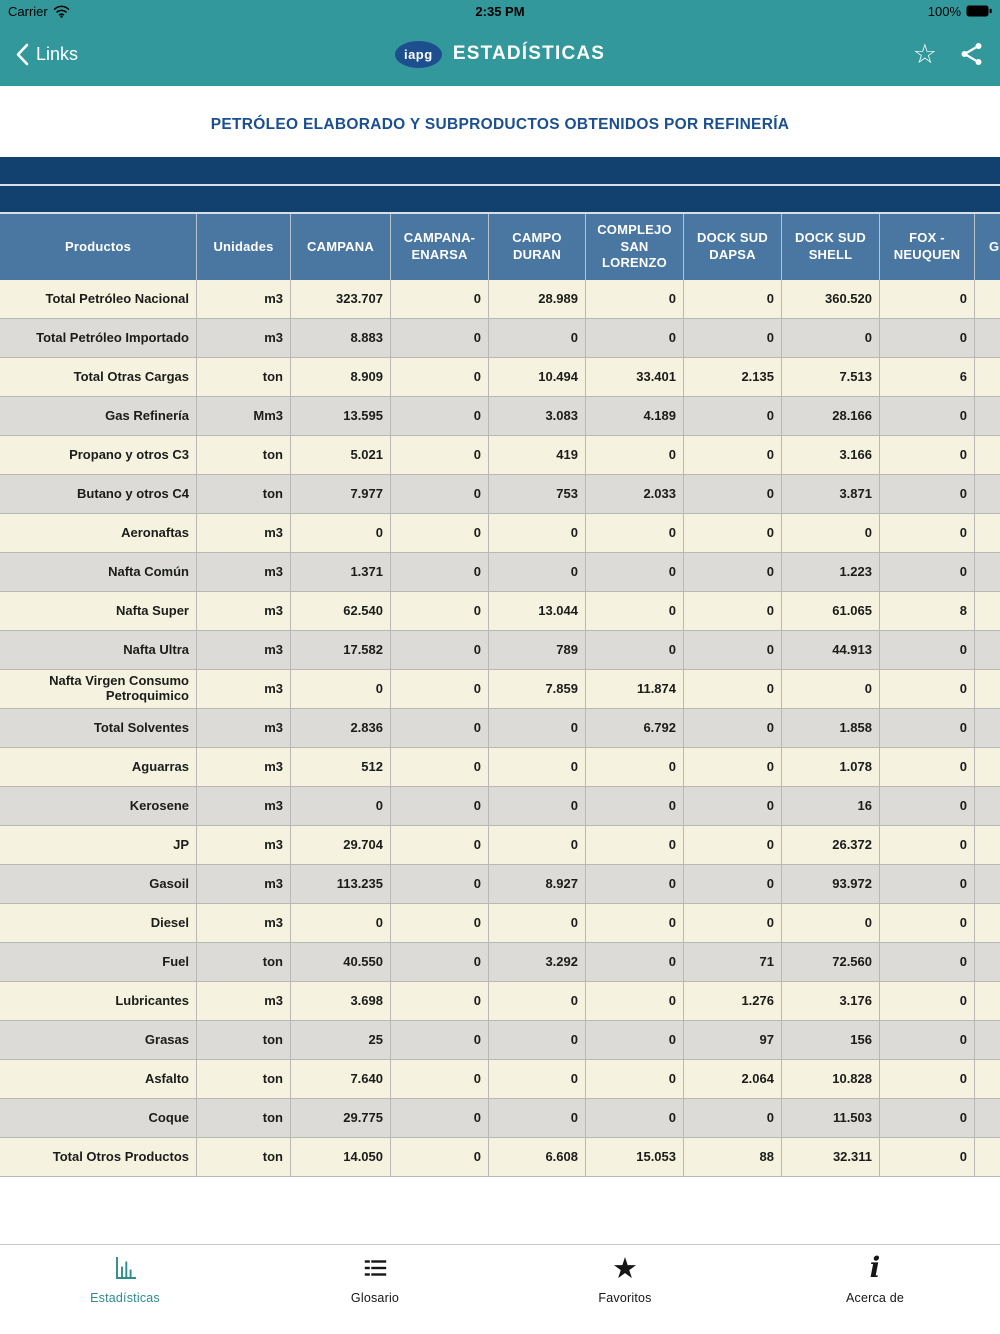 The width and height of the screenshot is (1000, 1334). What do you see at coordinates (98, 689) in the screenshot?
I see `product-name-cell: Nafta Virgen Consumo Petroquimico` at bounding box center [98, 689].